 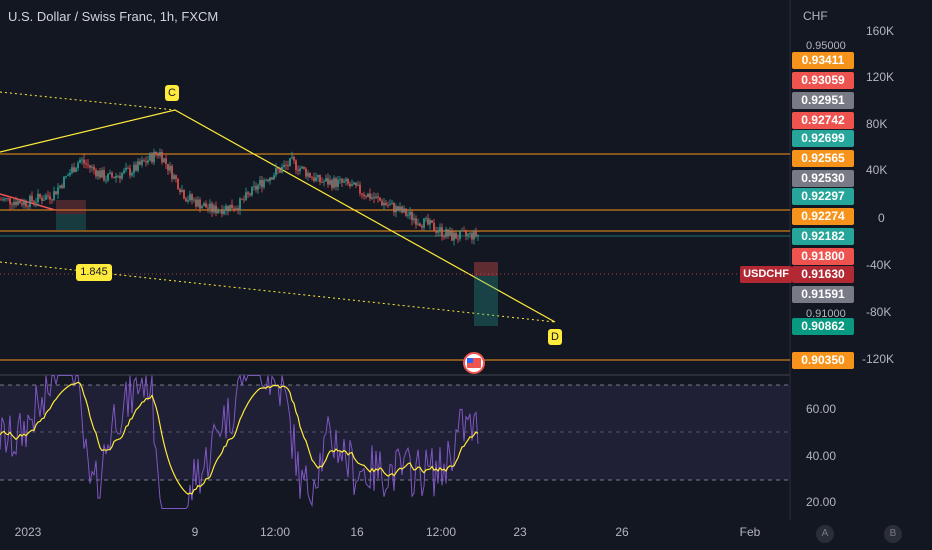 What do you see at coordinates (893, 534) in the screenshot?
I see `log-scale-button: B` at bounding box center [893, 534].